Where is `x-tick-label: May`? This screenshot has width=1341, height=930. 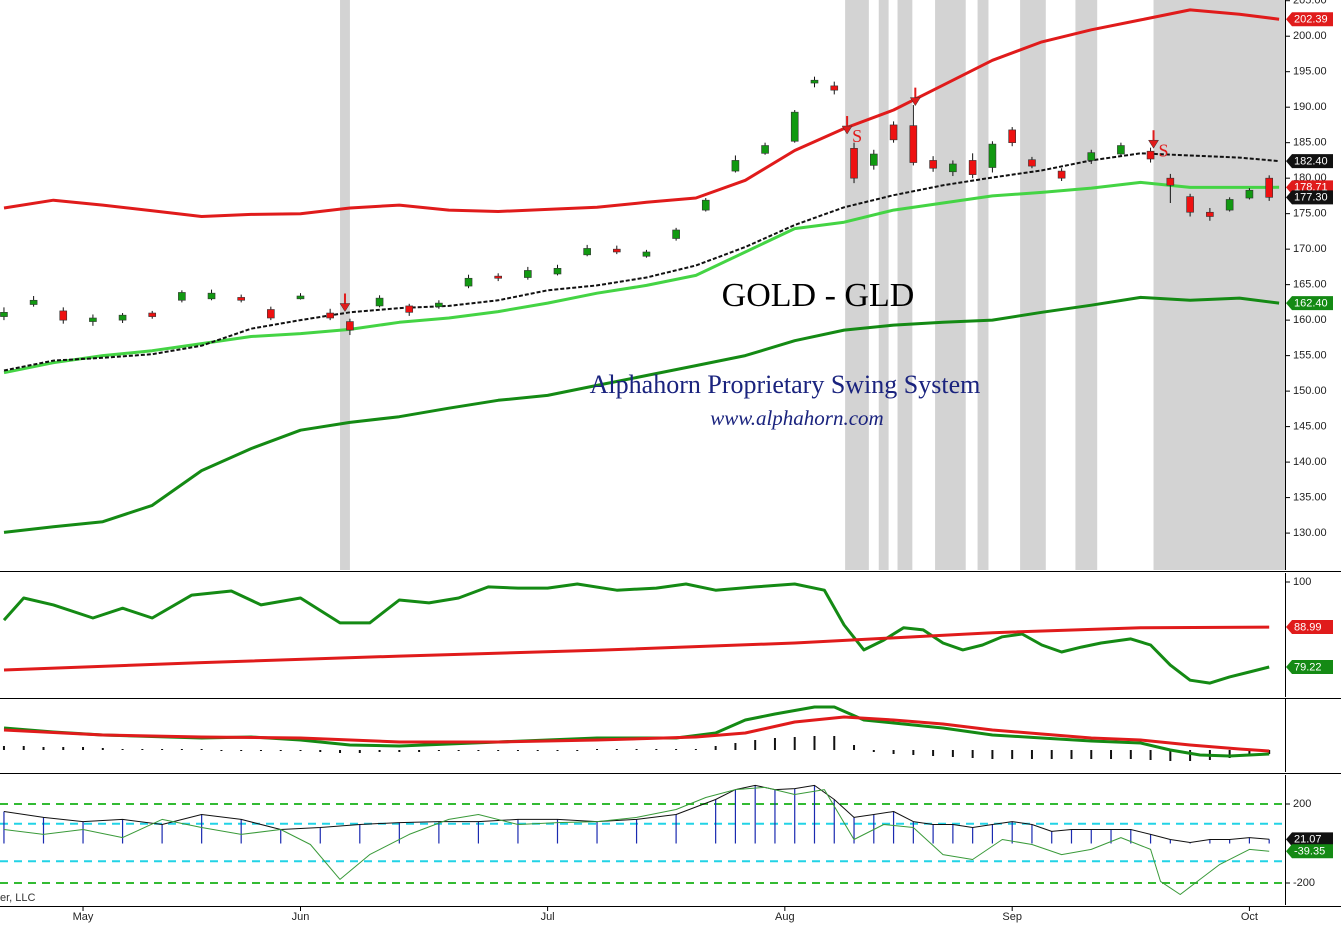
x-tick-label: May is located at coordinates (83, 917).